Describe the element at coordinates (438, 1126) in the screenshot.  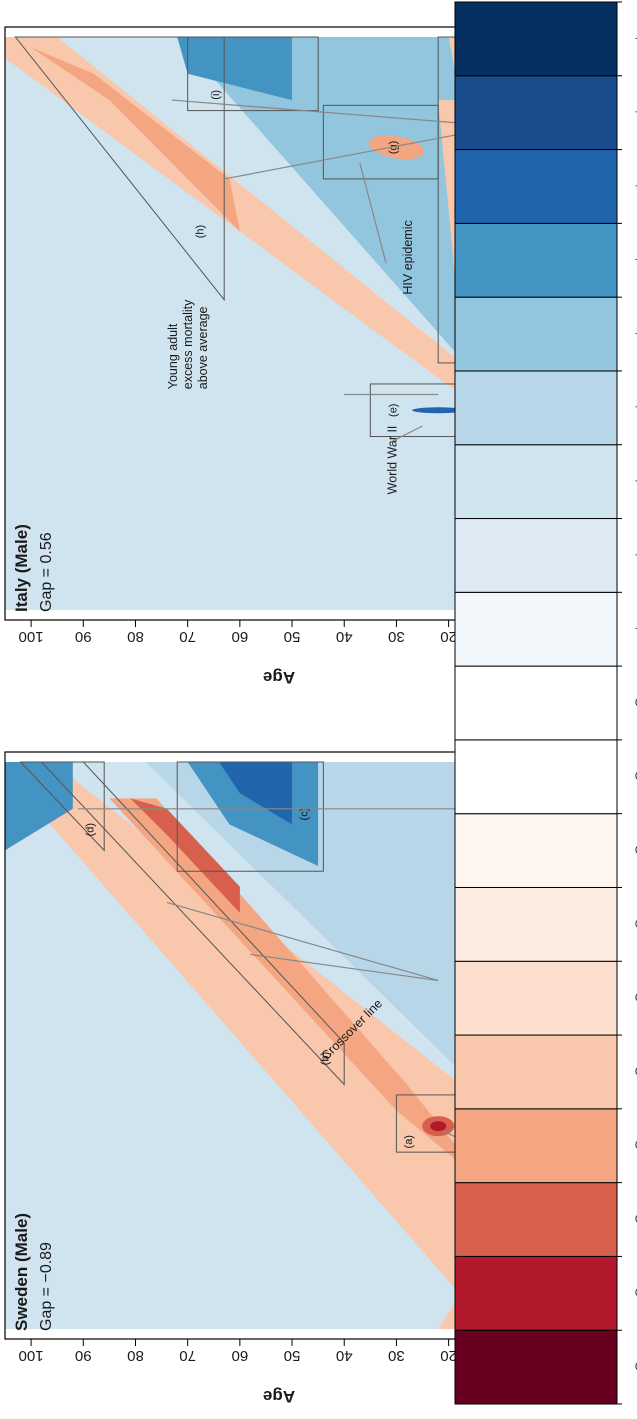
I see `heat-region-wwii-core` at that location.